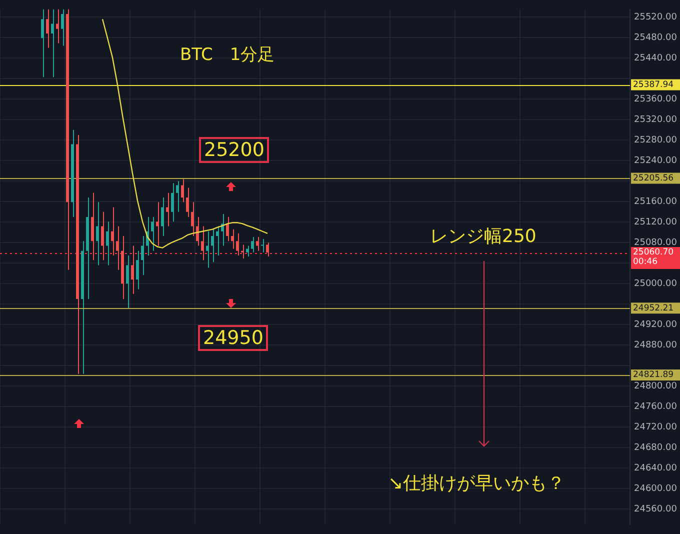  Describe the element at coordinates (653, 253) in the screenshot. I see `ref-line-label: 25060.70` at that location.